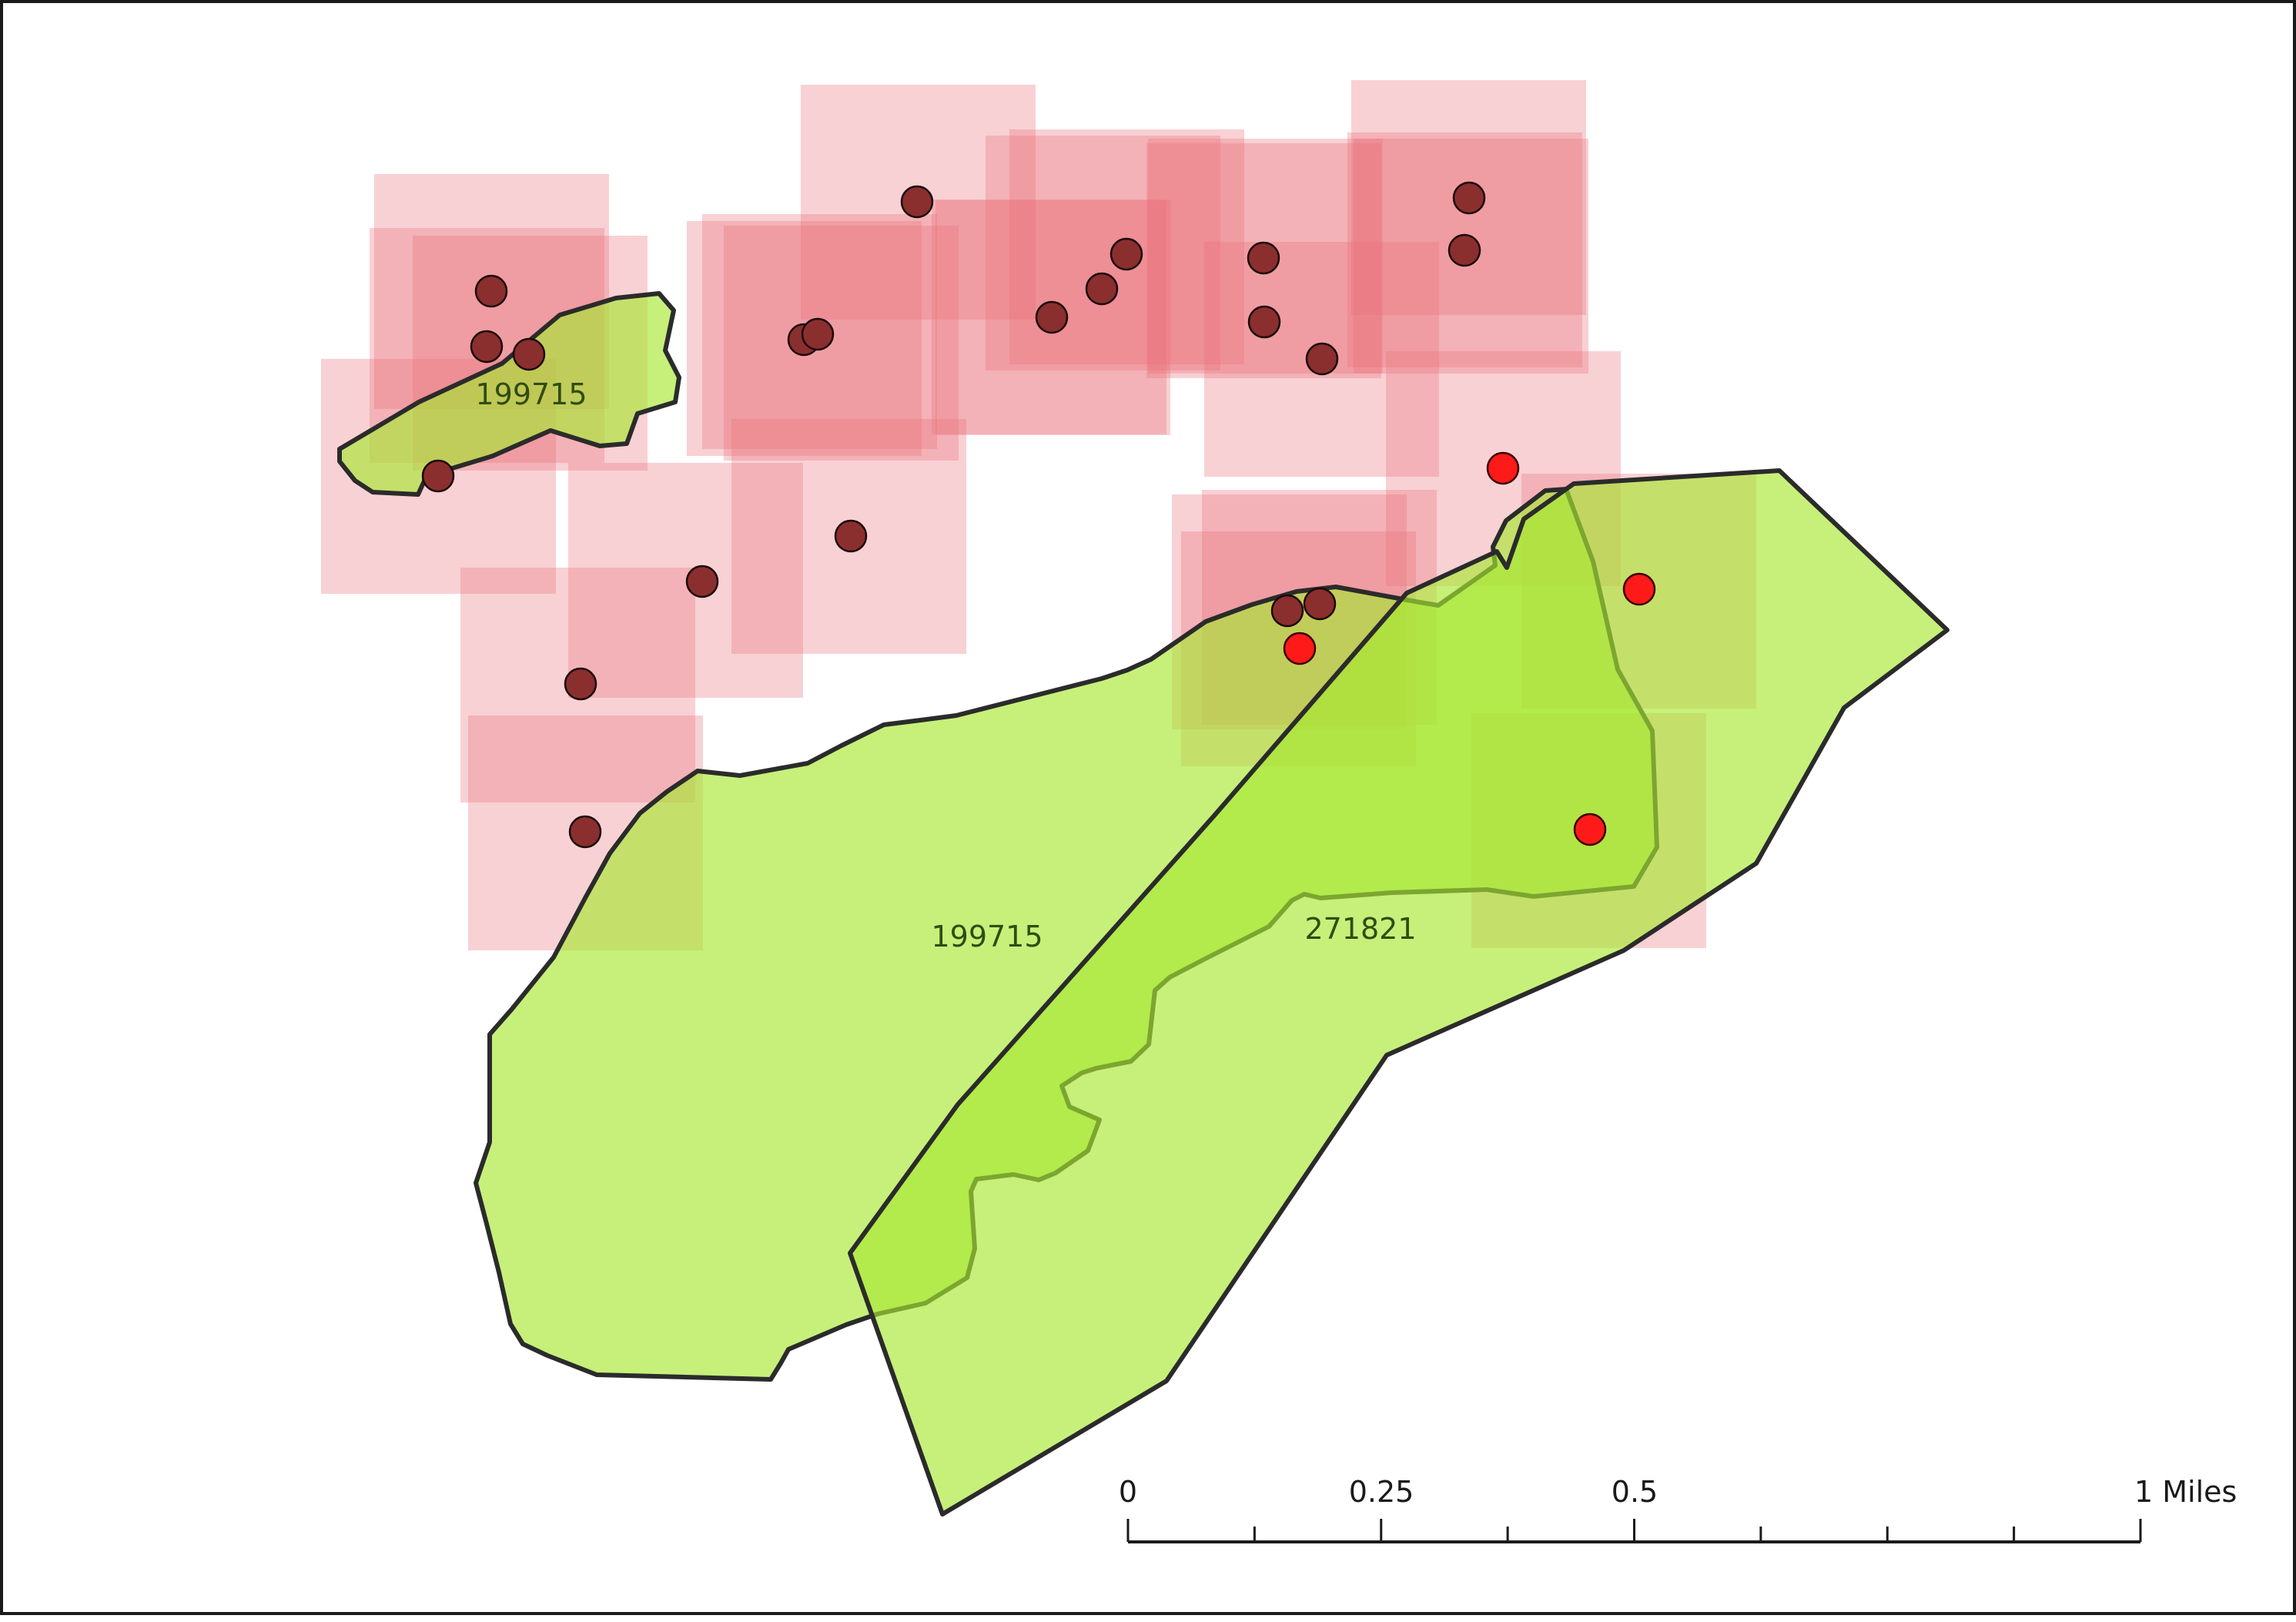  Describe the element at coordinates (2185, 1492) in the screenshot. I see `scale-label-1-miles: 1 Miles` at that location.